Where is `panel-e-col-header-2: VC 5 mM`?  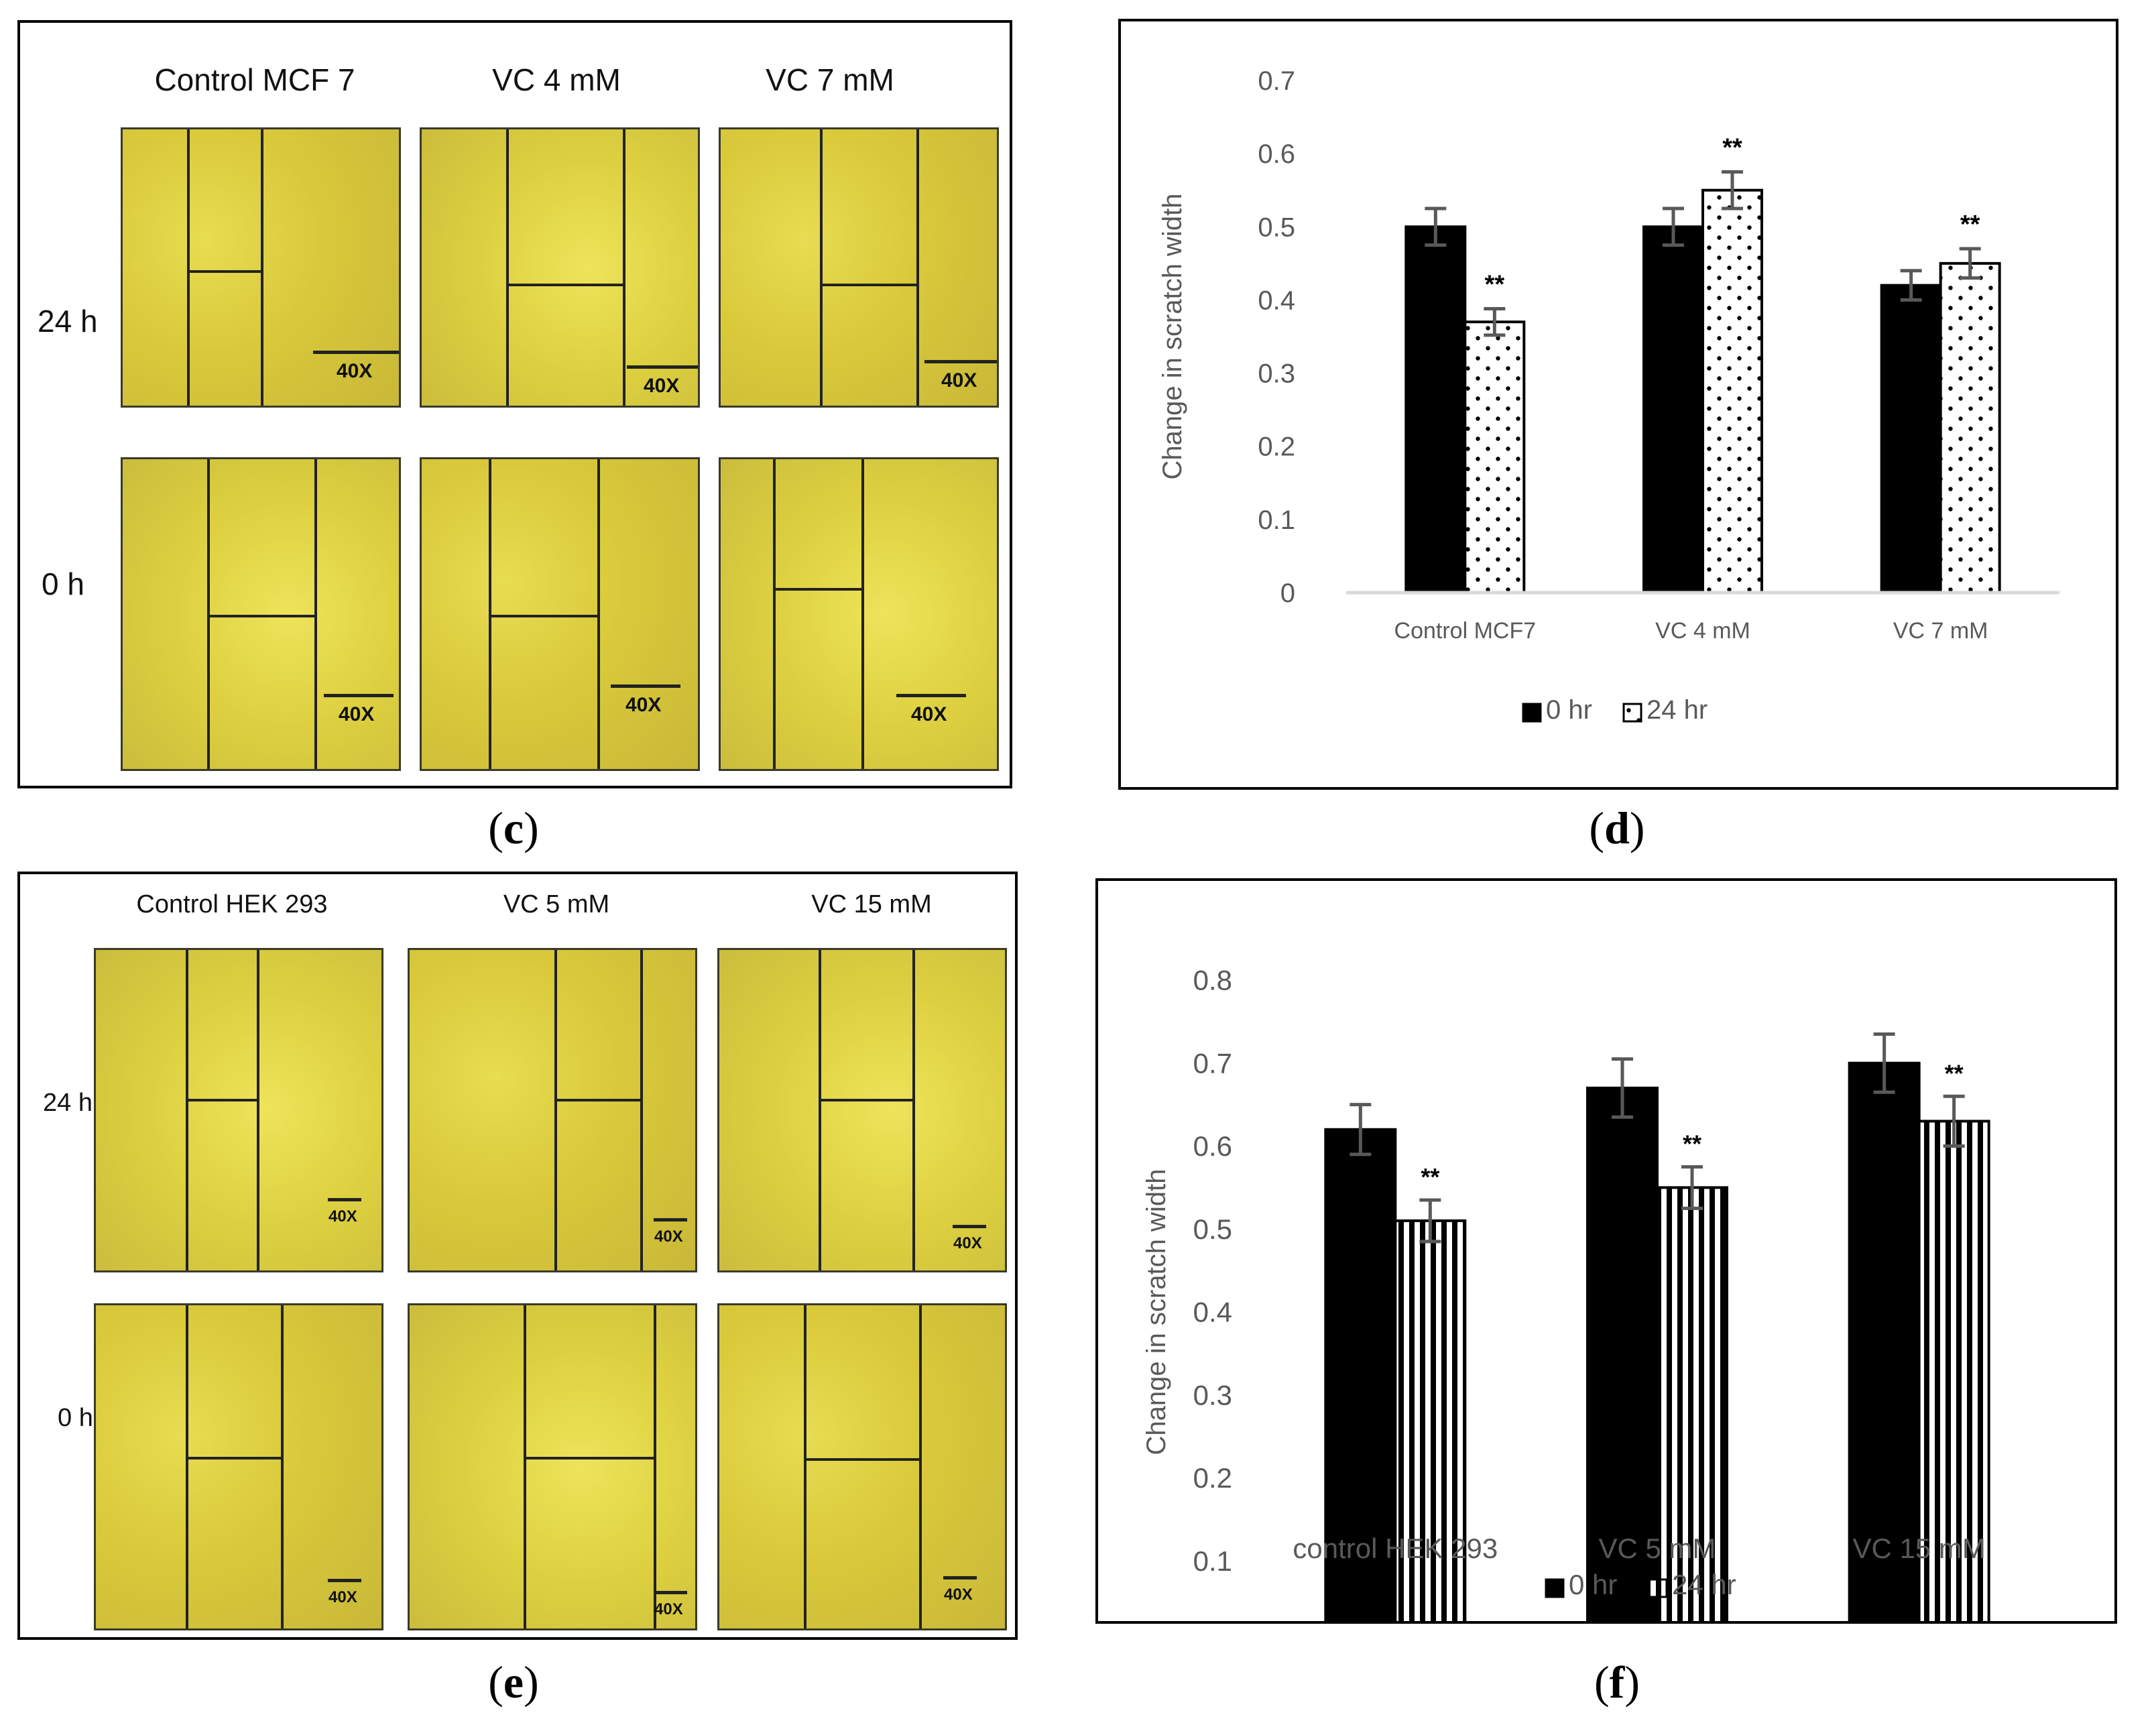
panel-e-col-header-2: VC 5 mM is located at coordinates (556, 904).